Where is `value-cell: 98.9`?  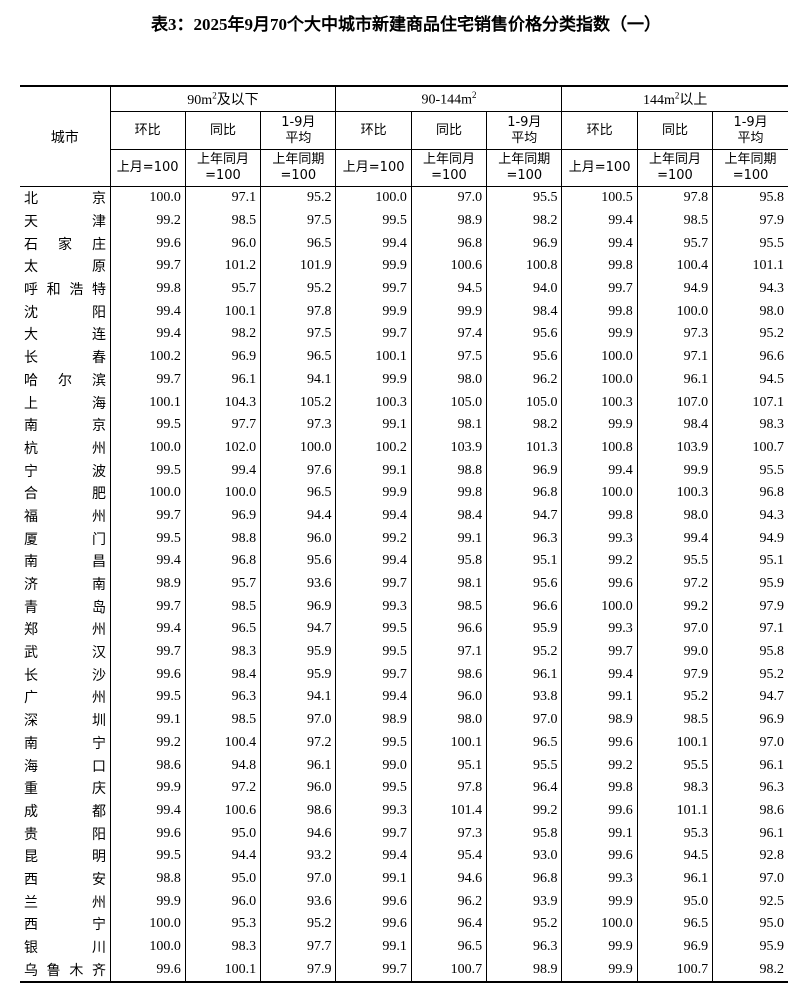 value-cell: 98.9 is located at coordinates (599, 720).